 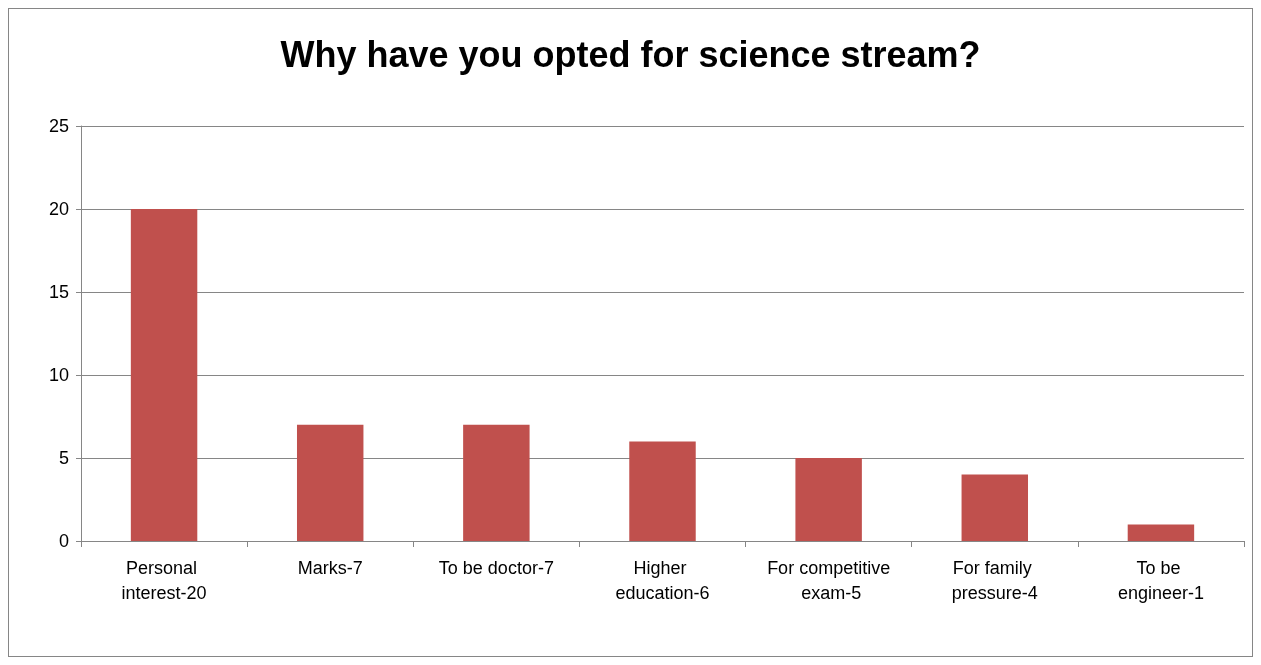 I want to click on chart-title: Why have you opted for science stream?, so click(x=630, y=54).